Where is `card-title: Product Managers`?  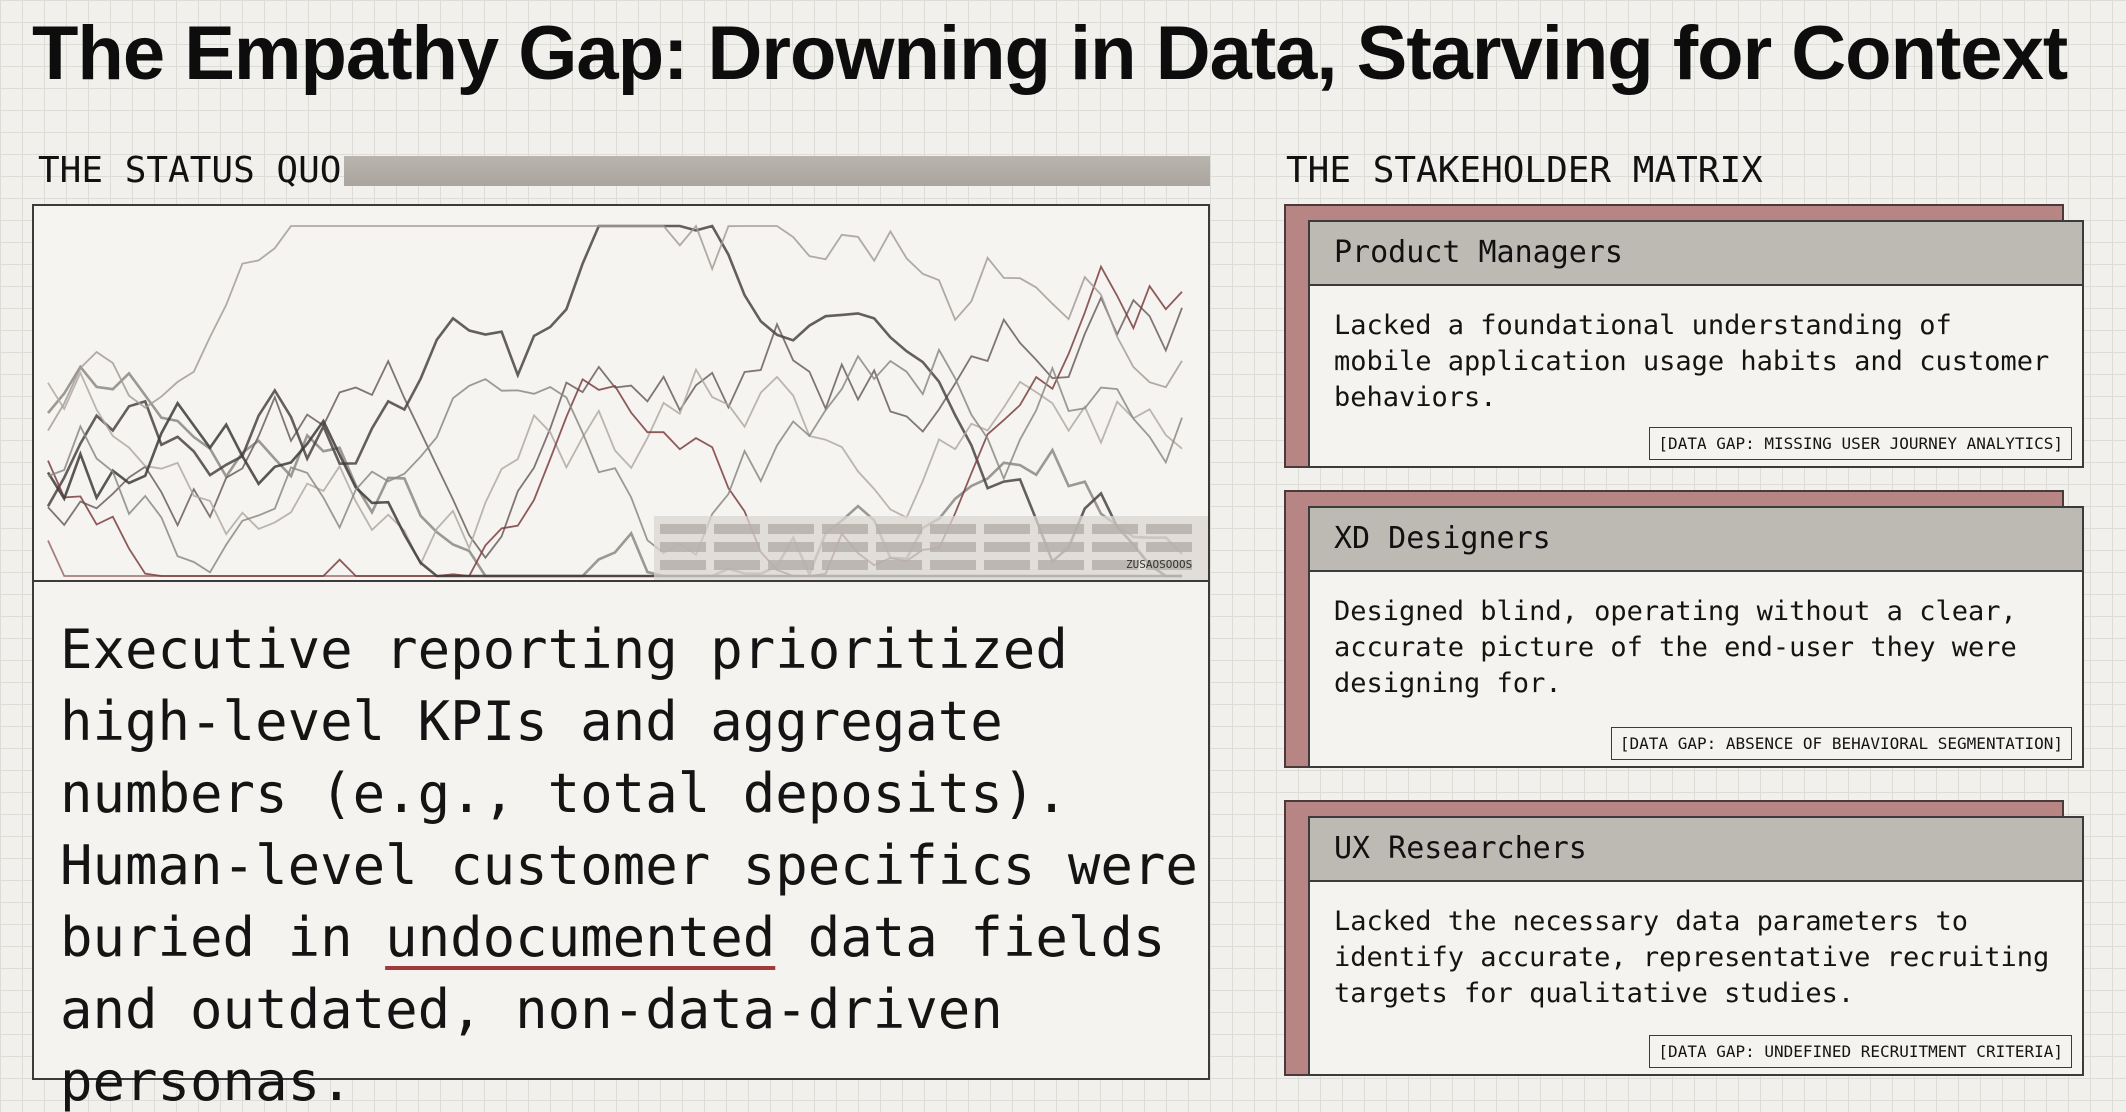 card-title: Product Managers is located at coordinates (1696, 254).